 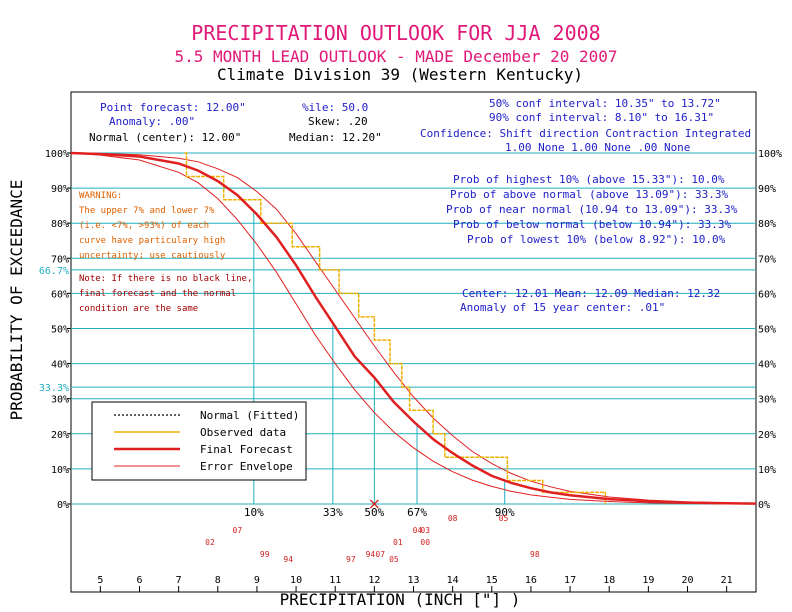 I want to click on ci50-text: 50% conf interval: 10.35" to 13.72", so click(x=605, y=103).